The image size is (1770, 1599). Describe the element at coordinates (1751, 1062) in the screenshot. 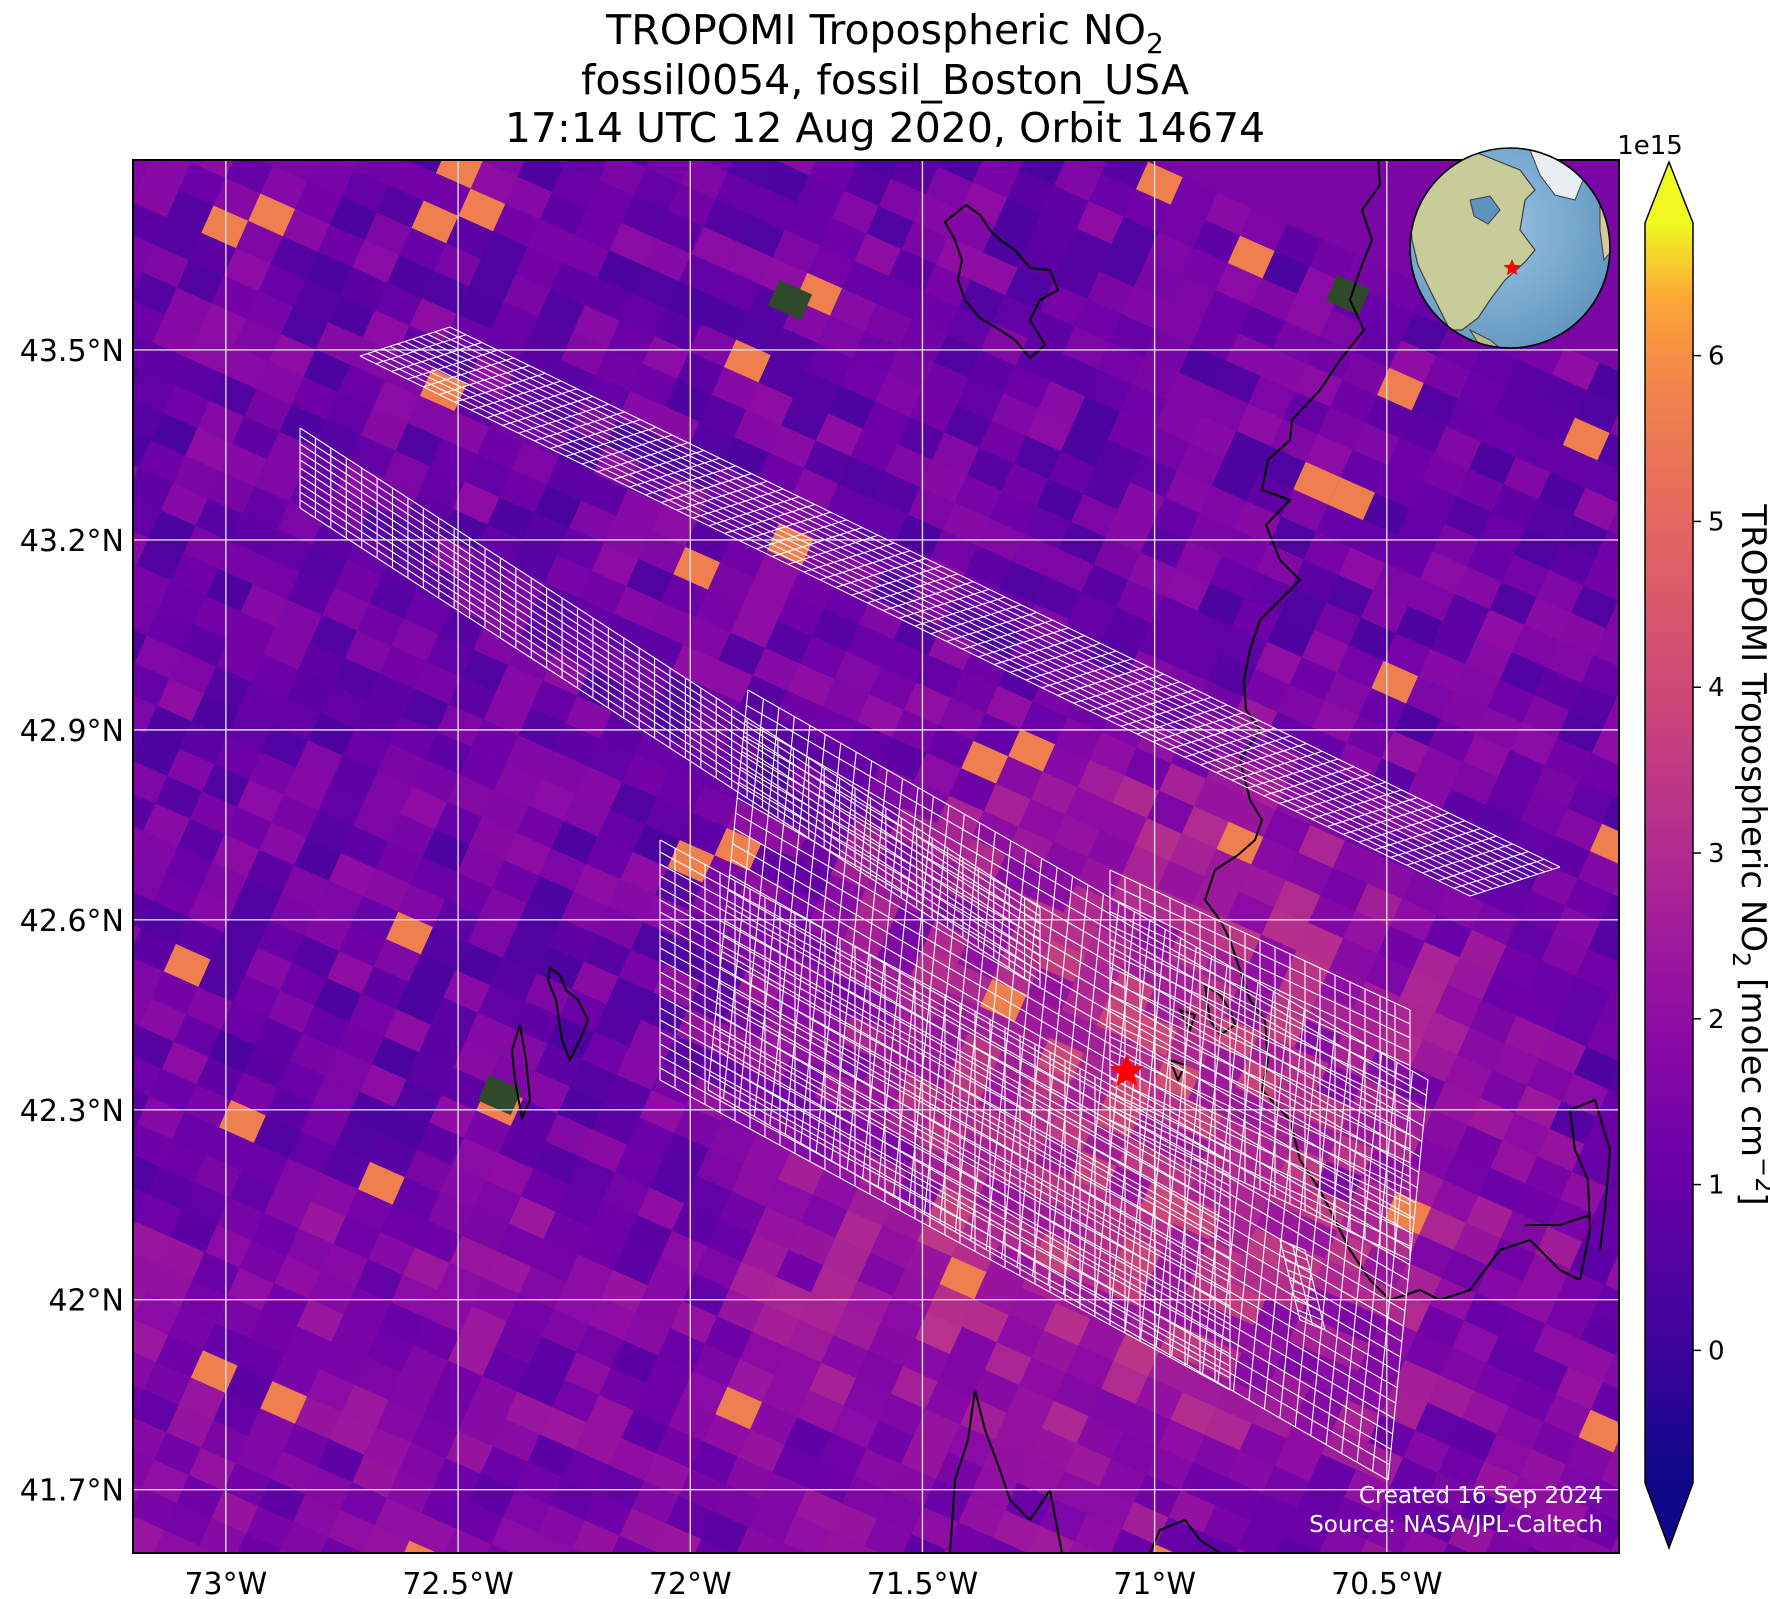

I see `colorbar-label-unit: [molec cm` at that location.